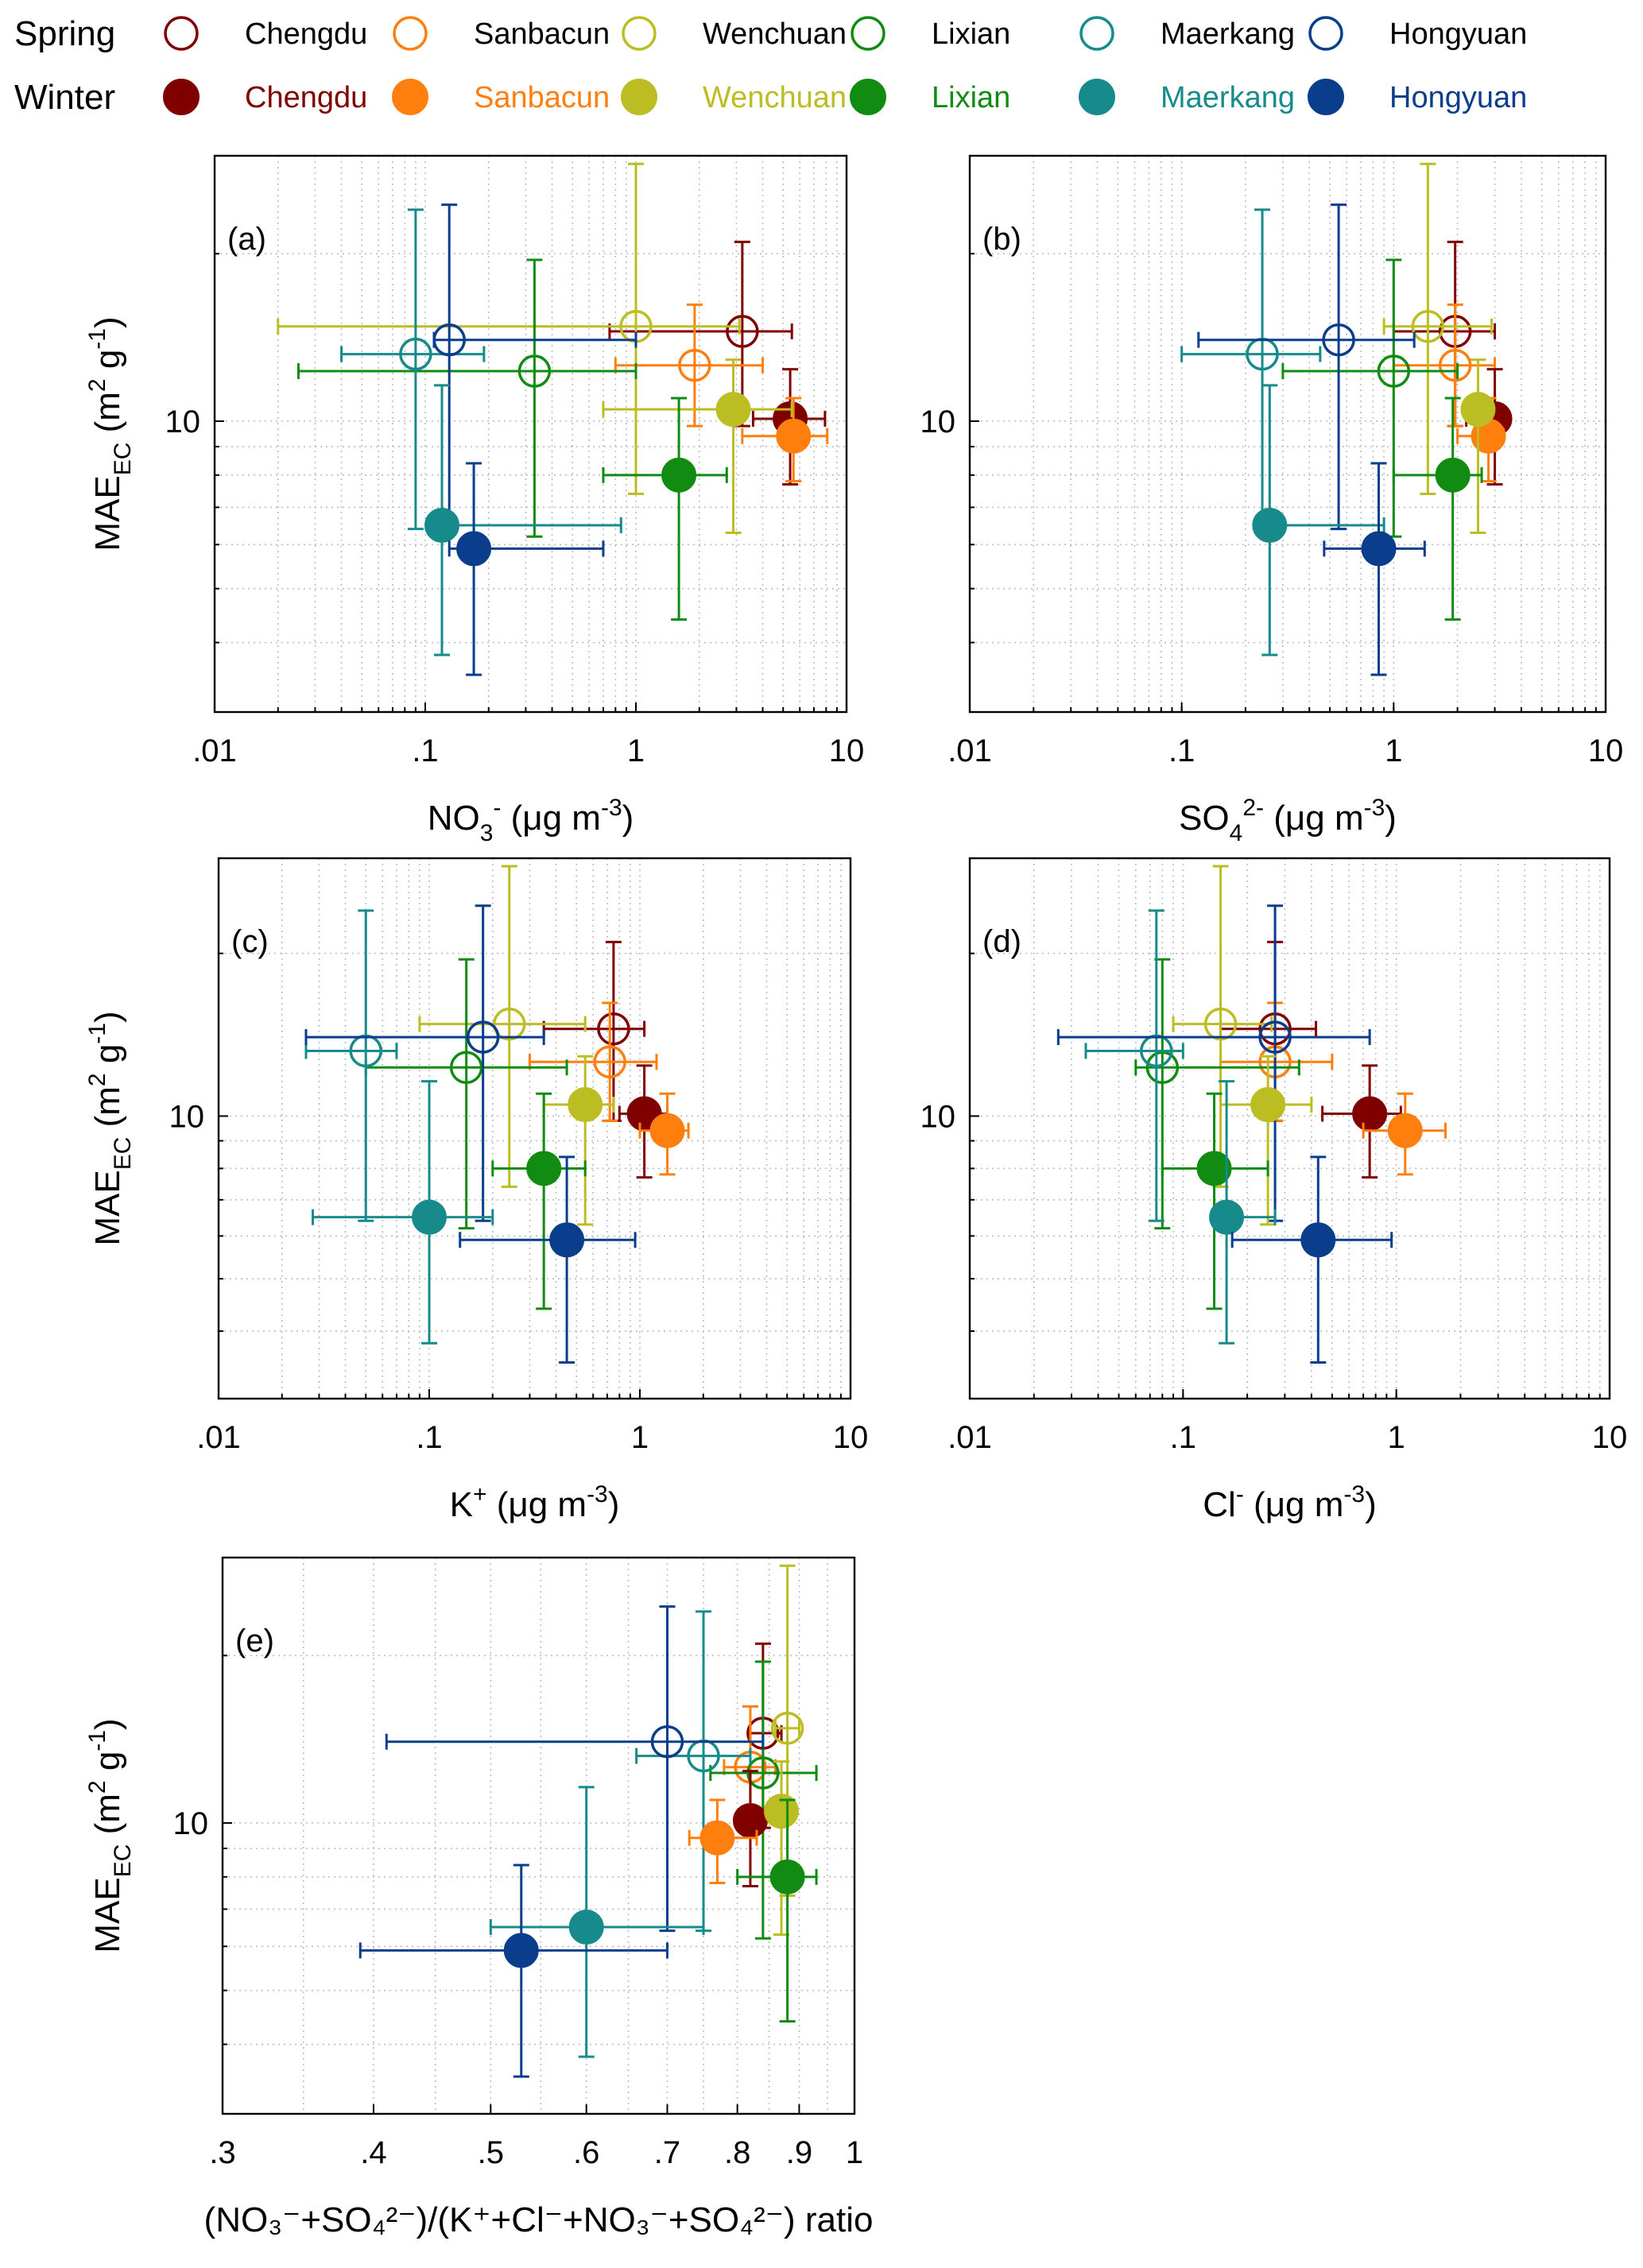  What do you see at coordinates (254, 1641) in the screenshot?
I see `panel-label-e: (e)` at bounding box center [254, 1641].